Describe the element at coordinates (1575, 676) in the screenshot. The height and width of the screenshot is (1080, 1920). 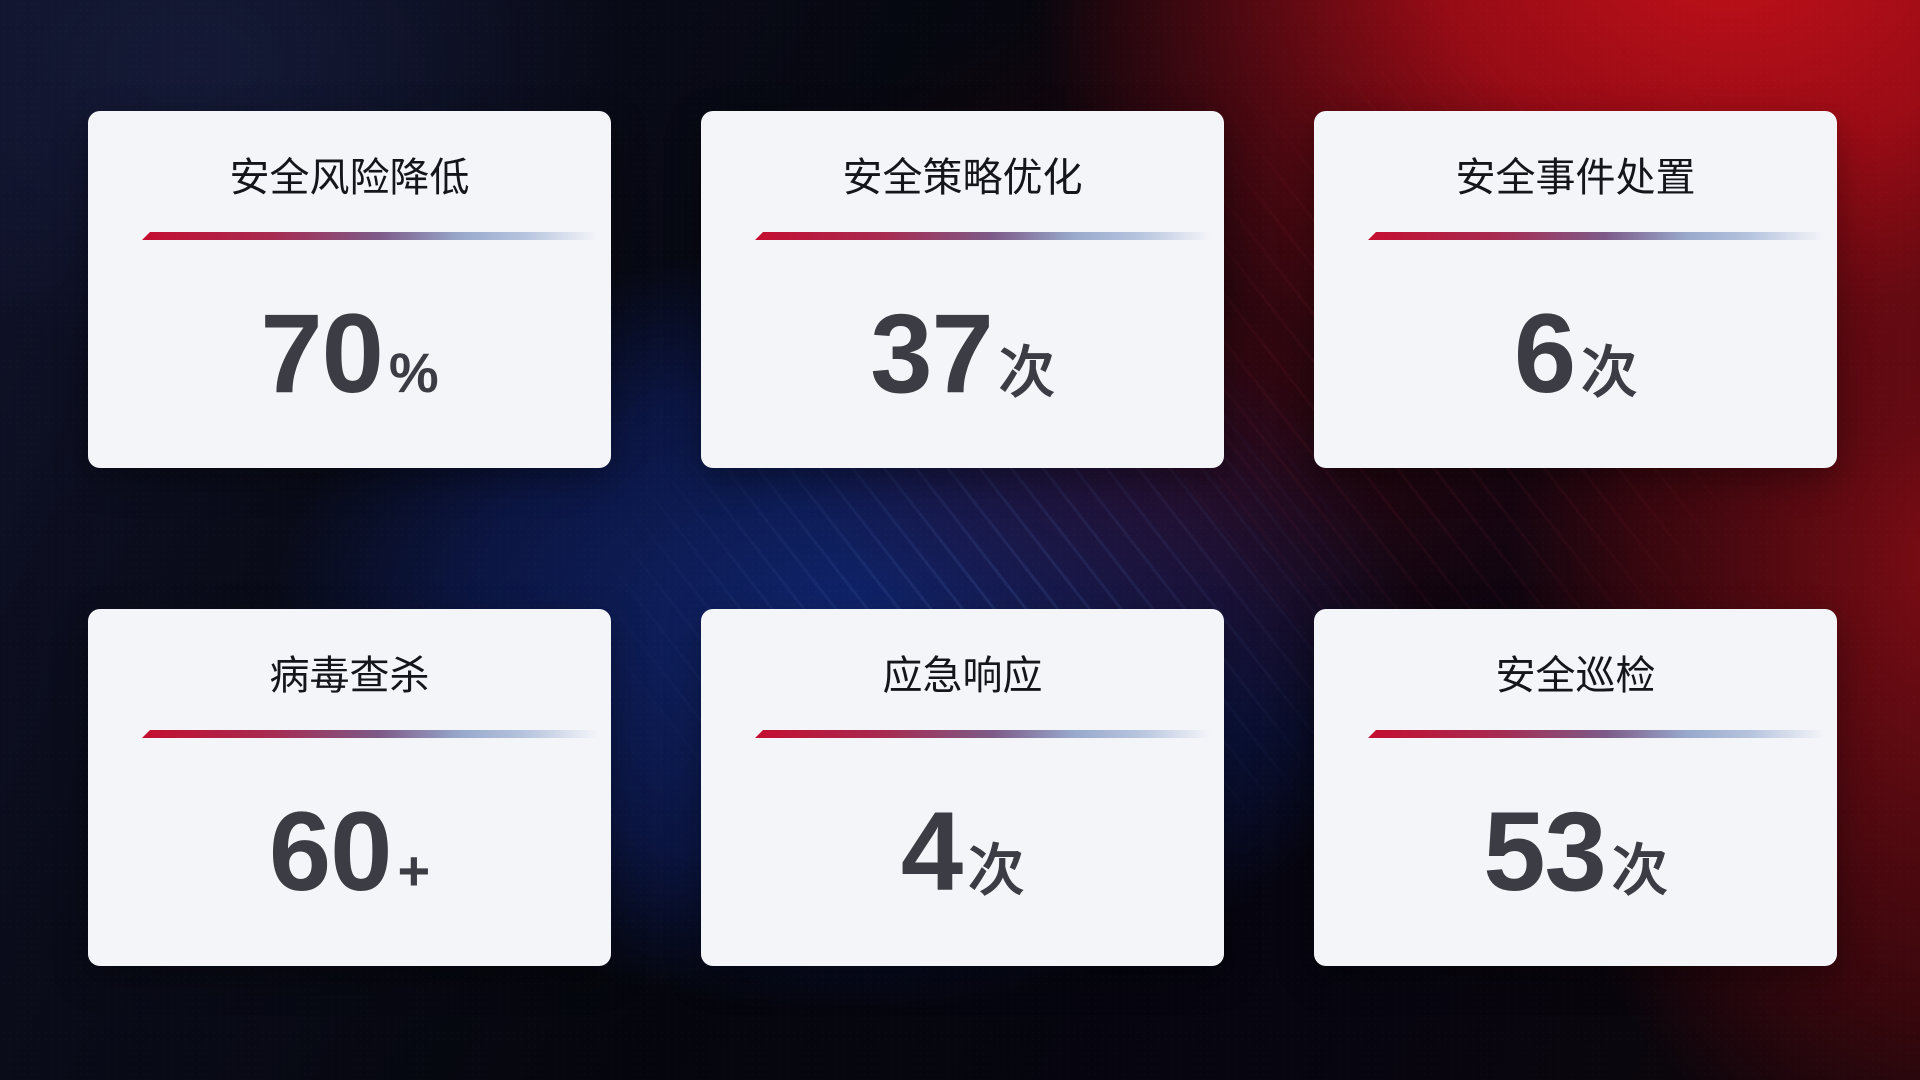
I see `card-title: 安全巡检` at that location.